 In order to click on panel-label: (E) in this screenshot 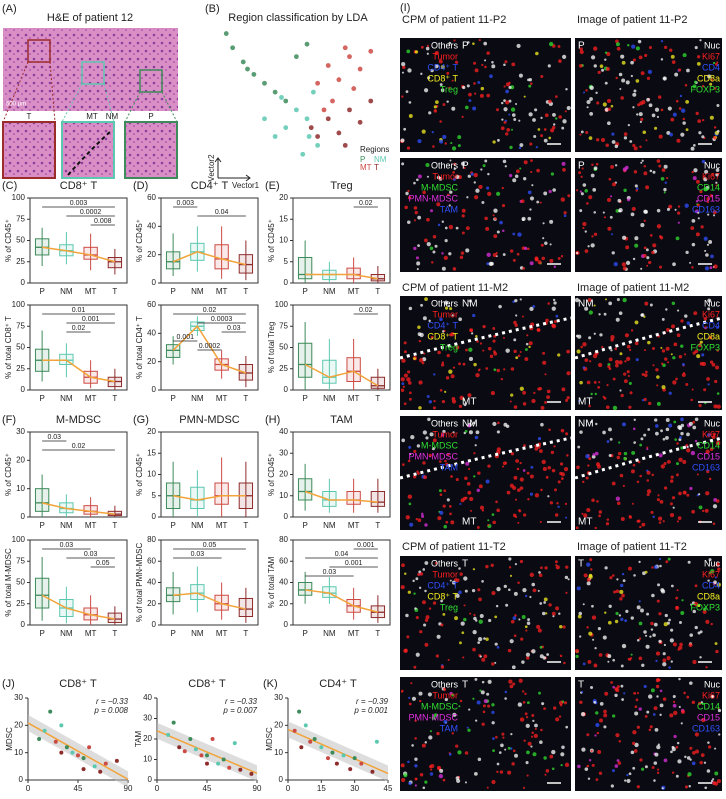, I will do `click(272, 186)`.